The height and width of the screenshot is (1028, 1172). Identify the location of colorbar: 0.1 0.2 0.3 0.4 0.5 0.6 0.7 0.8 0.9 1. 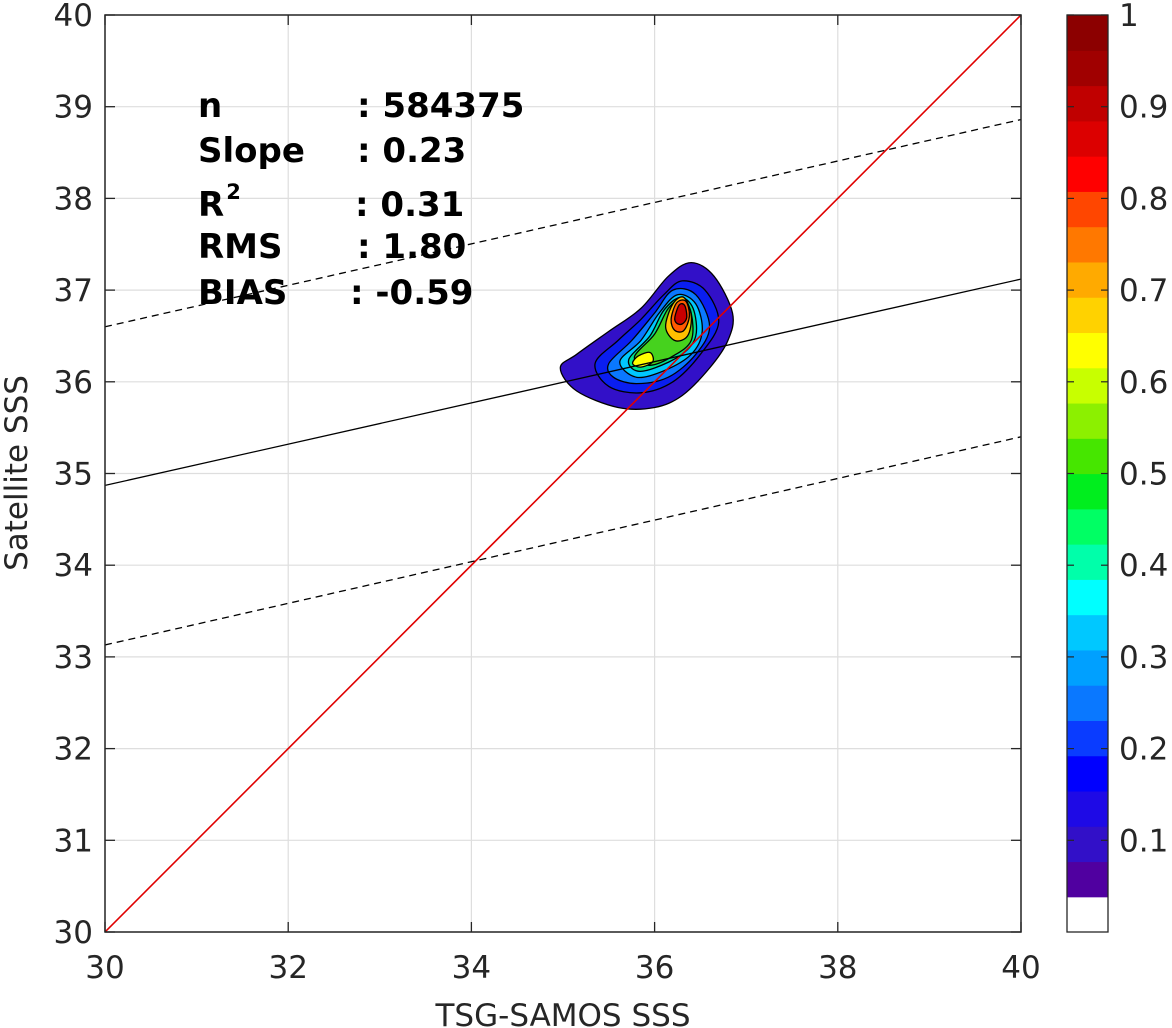
(1117, 466).